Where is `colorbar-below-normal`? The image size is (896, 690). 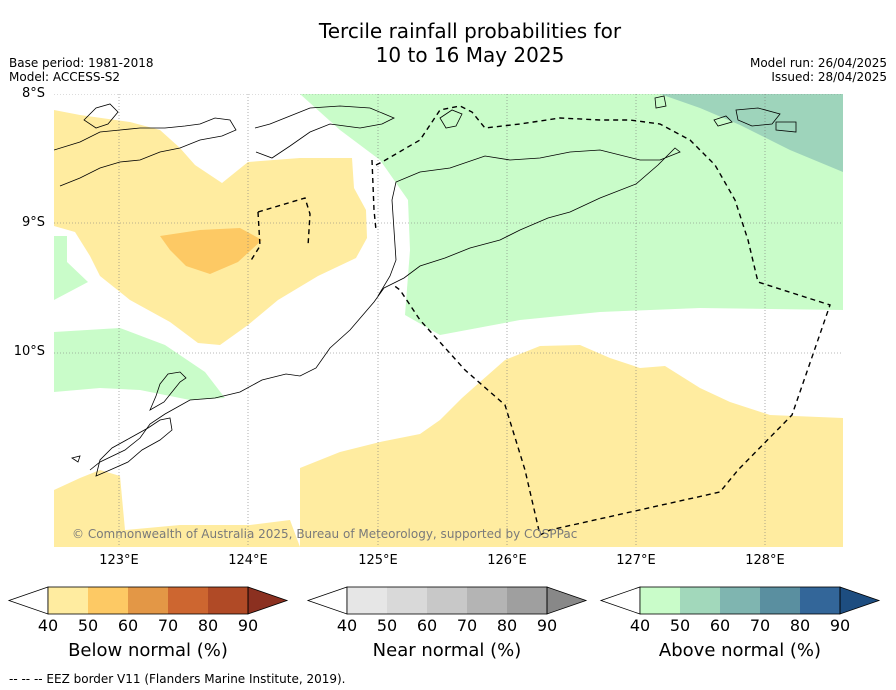 colorbar-below-normal is located at coordinates (148, 600).